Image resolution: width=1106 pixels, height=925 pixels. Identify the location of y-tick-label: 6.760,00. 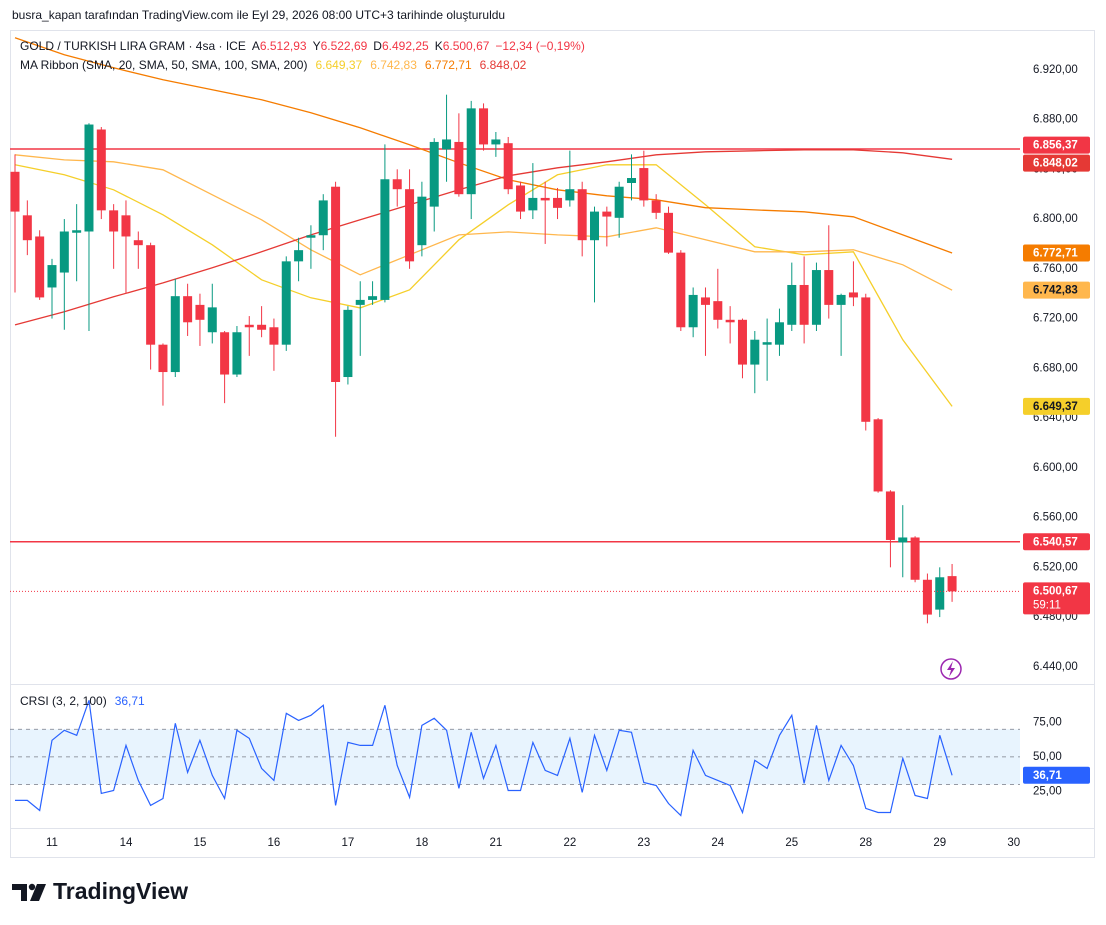
(1055, 269).